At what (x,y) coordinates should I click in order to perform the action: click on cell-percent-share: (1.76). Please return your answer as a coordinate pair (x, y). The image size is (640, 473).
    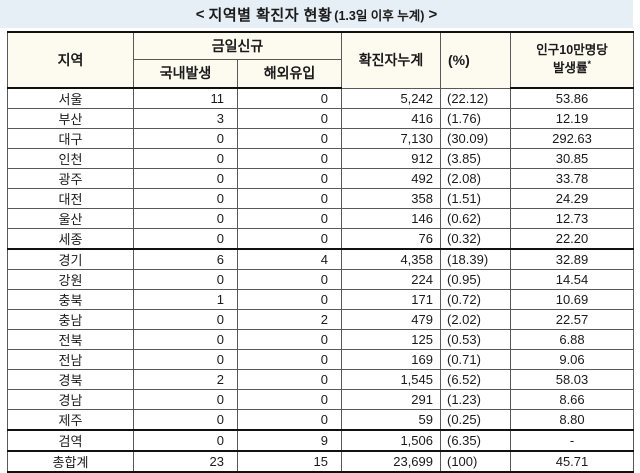
    Looking at the image, I should click on (475, 118).